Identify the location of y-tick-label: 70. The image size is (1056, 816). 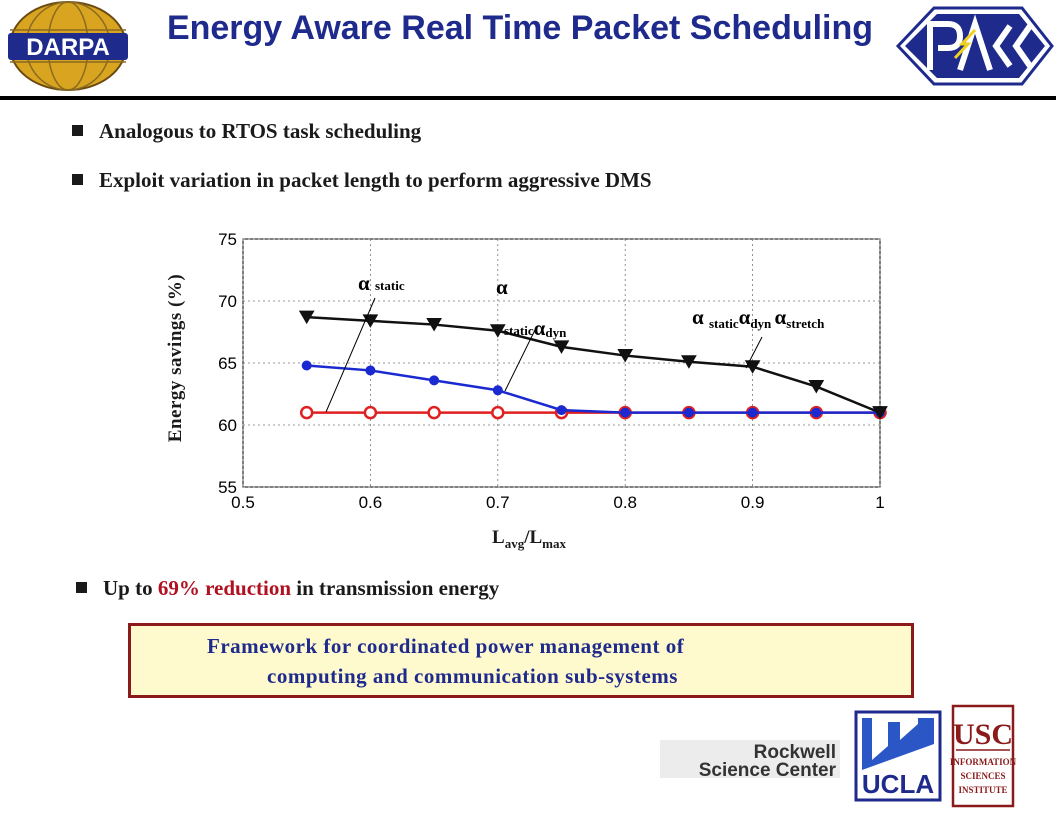
(227, 301).